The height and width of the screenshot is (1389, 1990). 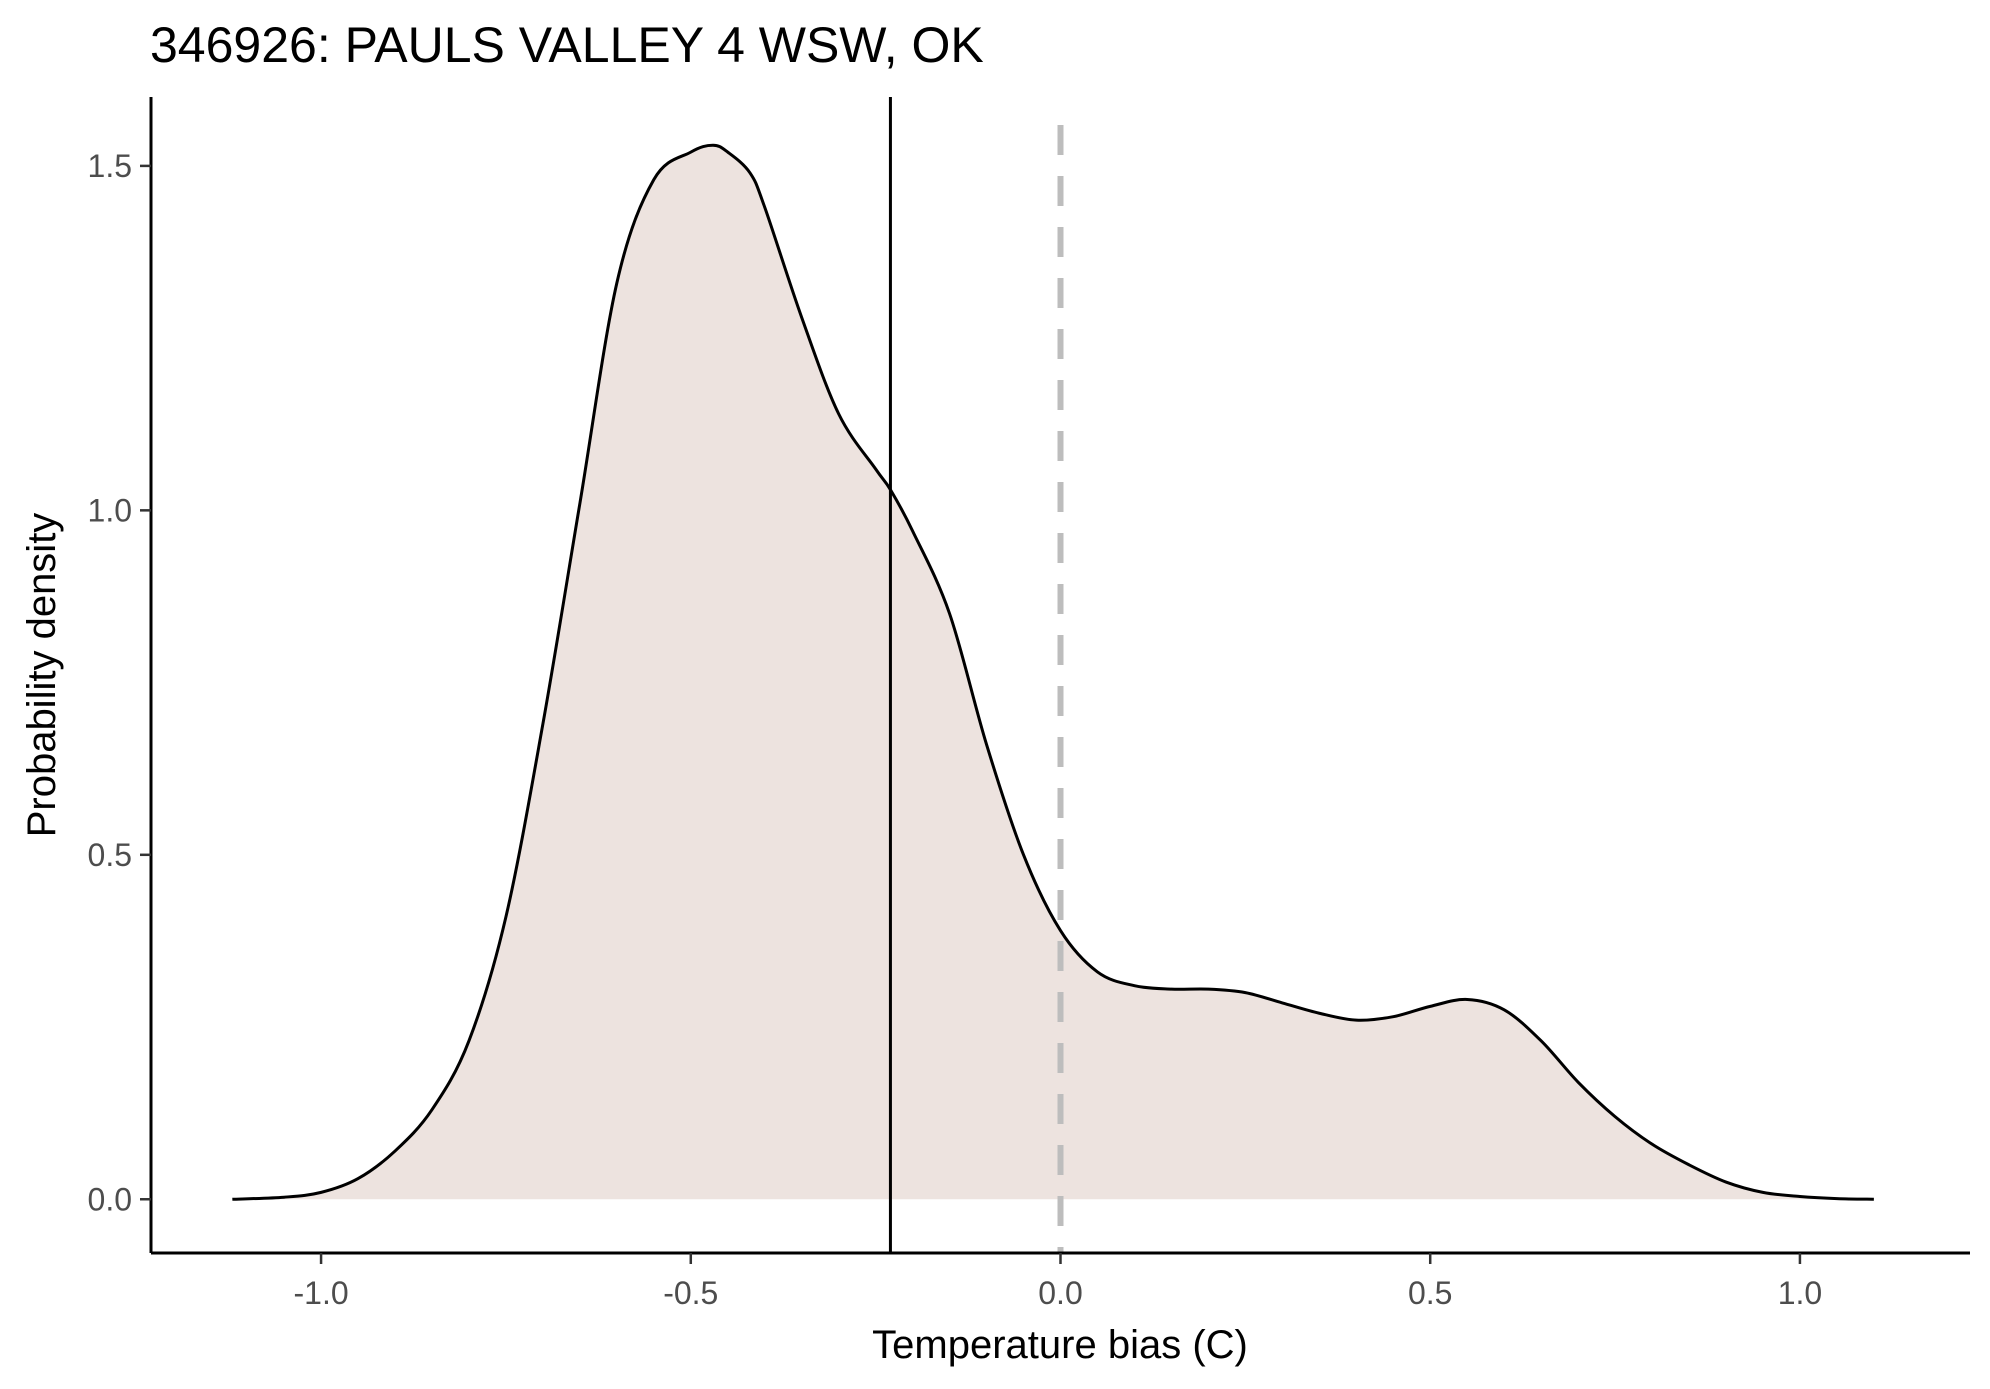 What do you see at coordinates (110, 1199) in the screenshot?
I see `y-tick-label: 0.0` at bounding box center [110, 1199].